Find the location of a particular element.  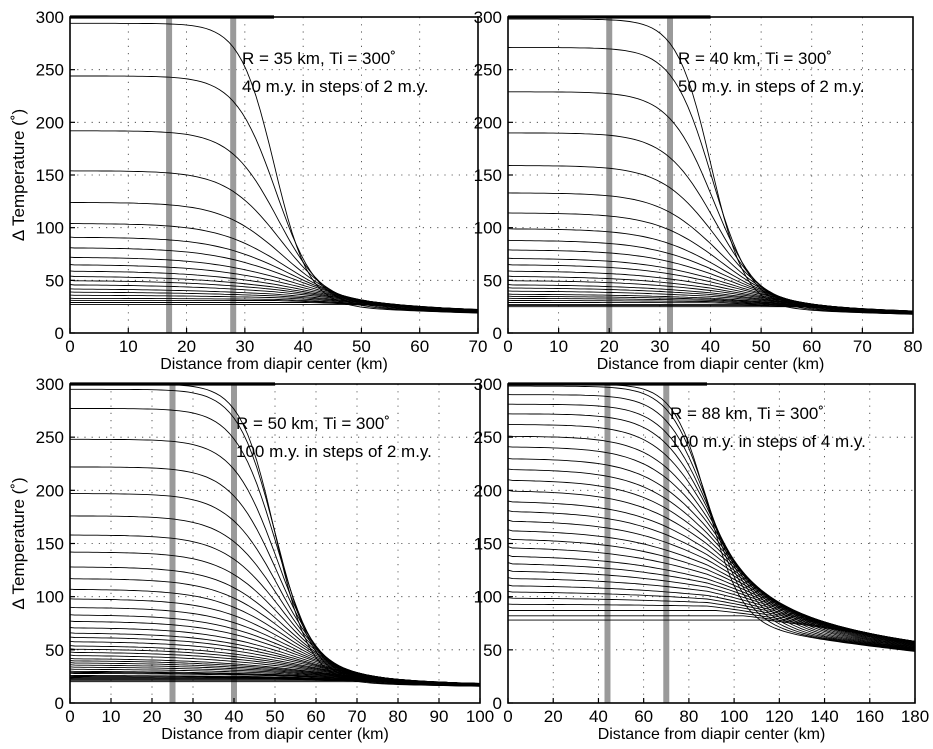

panel-annotation: R = 35 km, Ti = 300˚ is located at coordinates (319, 58).